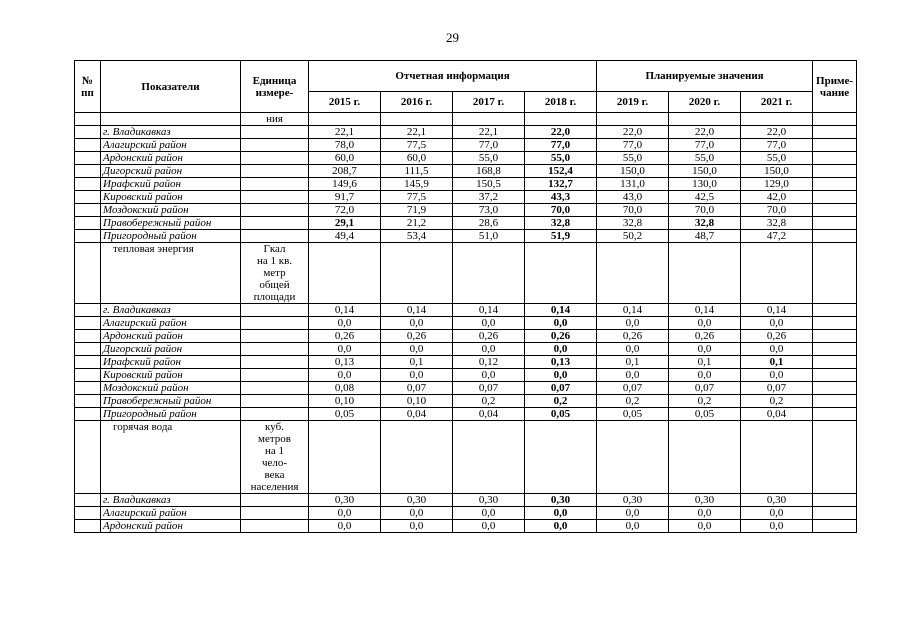 The image size is (905, 640). Describe the element at coordinates (416, 210) in the screenshot. I see `value-cell: 71,9` at that location.